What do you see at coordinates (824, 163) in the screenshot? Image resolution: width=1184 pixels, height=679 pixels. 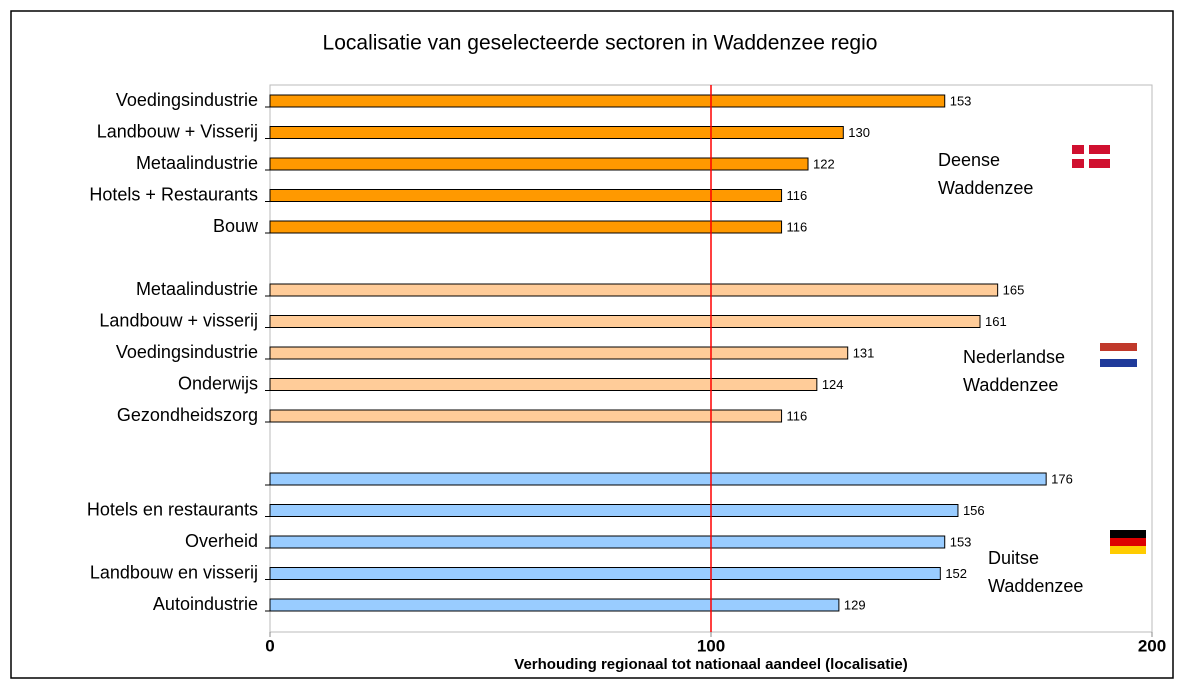 I see `value-label: 122` at bounding box center [824, 163].